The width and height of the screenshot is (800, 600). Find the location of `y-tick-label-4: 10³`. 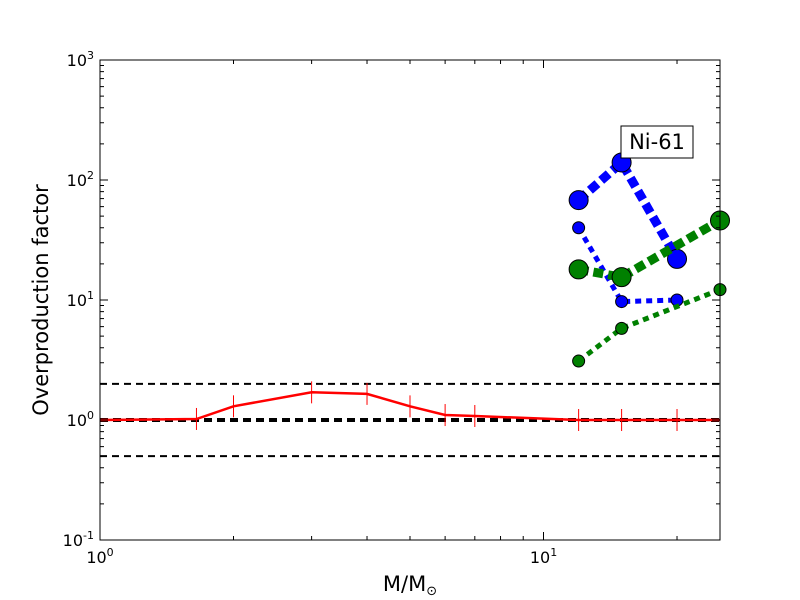

y-tick-label-4: 10³ is located at coordinates (80, 59).